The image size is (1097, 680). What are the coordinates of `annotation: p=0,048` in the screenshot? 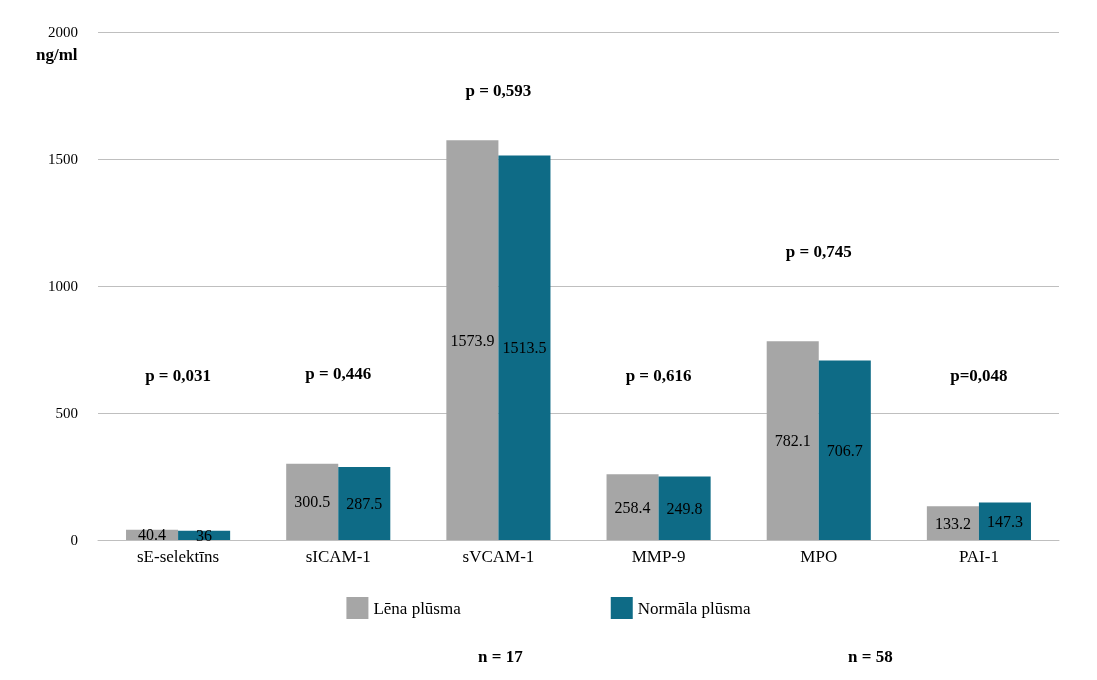 It's located at (979, 375).